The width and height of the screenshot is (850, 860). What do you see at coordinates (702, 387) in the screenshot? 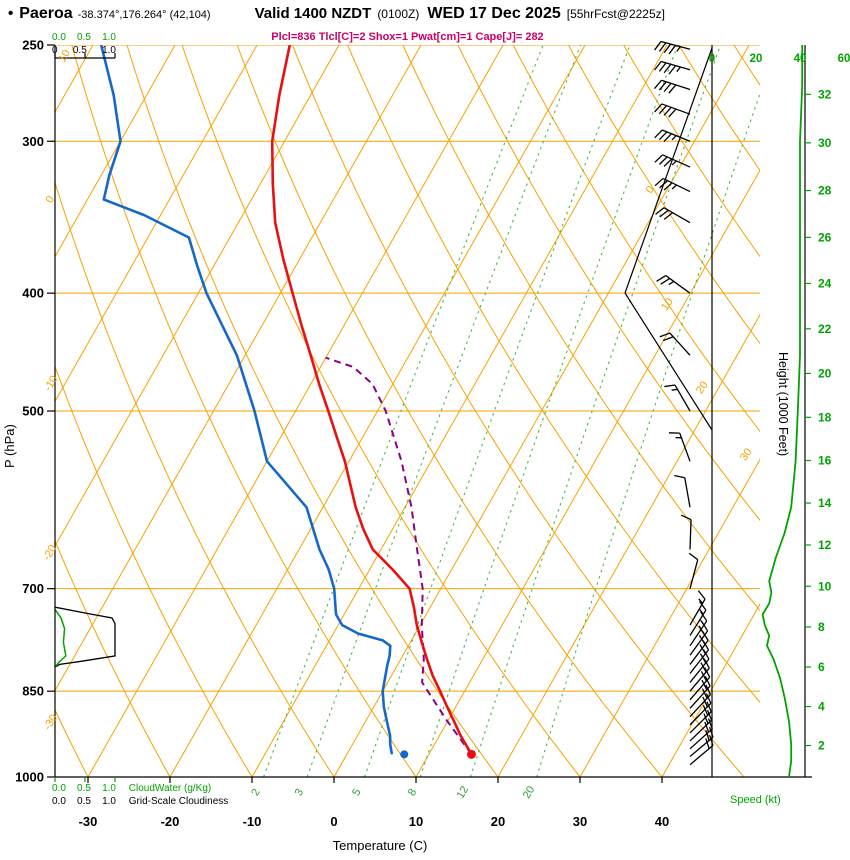
I see `isotherm-label: 20` at bounding box center [702, 387].